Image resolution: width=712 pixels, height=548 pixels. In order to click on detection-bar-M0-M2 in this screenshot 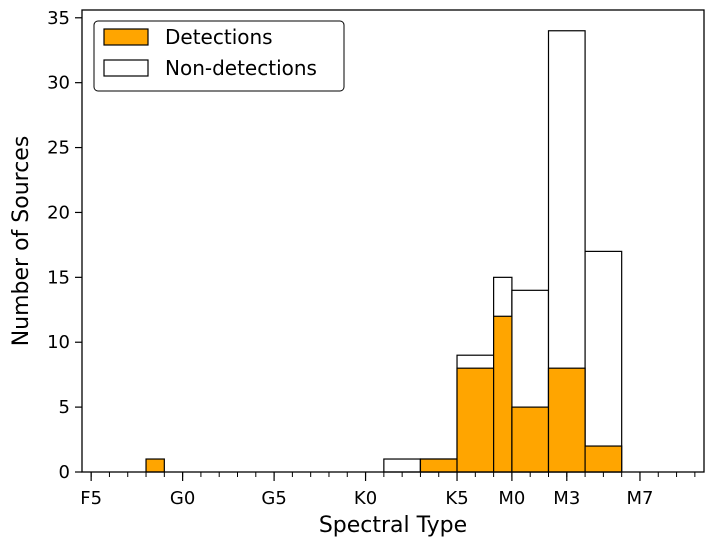, I will do `click(530, 439)`.